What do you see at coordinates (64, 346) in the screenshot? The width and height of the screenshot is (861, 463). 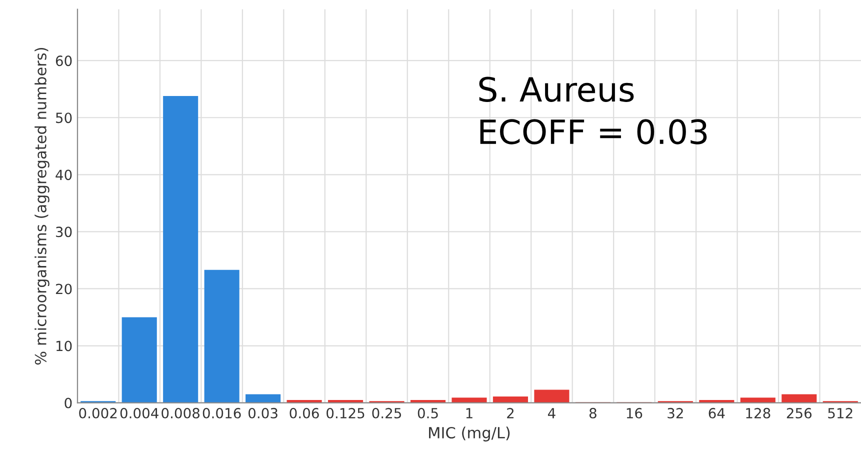 I see `y-tick-label: 10` at bounding box center [64, 346].